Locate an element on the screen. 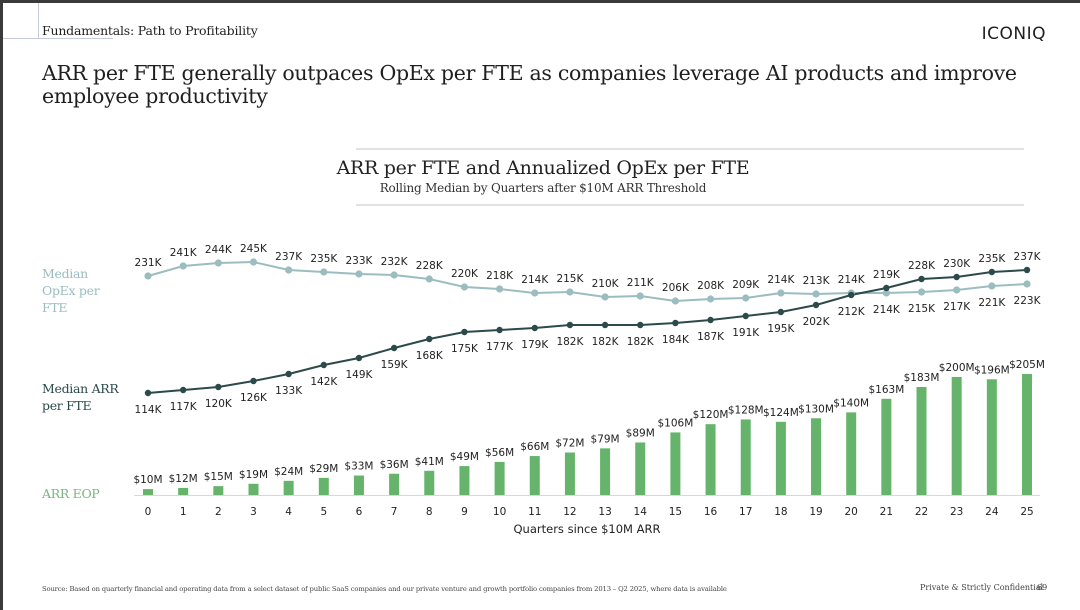 Image resolution: width=1080 pixels, height=610 pixels. x-tick-label: 2 is located at coordinates (218, 512).